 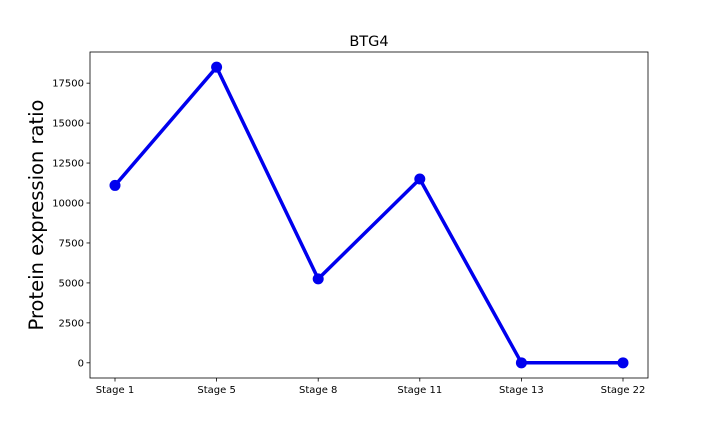 What do you see at coordinates (71, 323) in the screenshot?
I see `y-tick-label: 2500` at bounding box center [71, 323].